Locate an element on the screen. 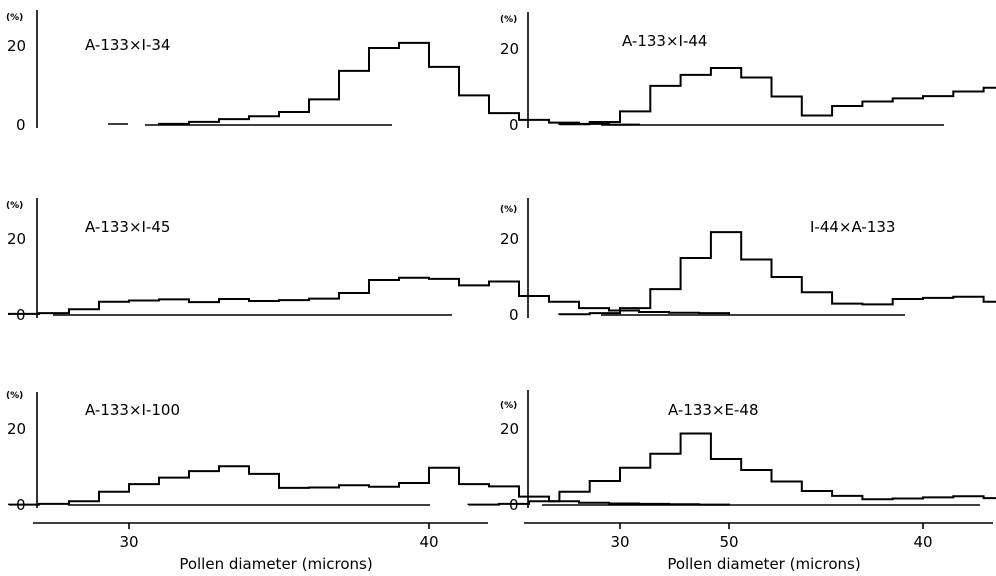  x-axis-left-ticks: 30 40 50 is located at coordinates (429, 537).